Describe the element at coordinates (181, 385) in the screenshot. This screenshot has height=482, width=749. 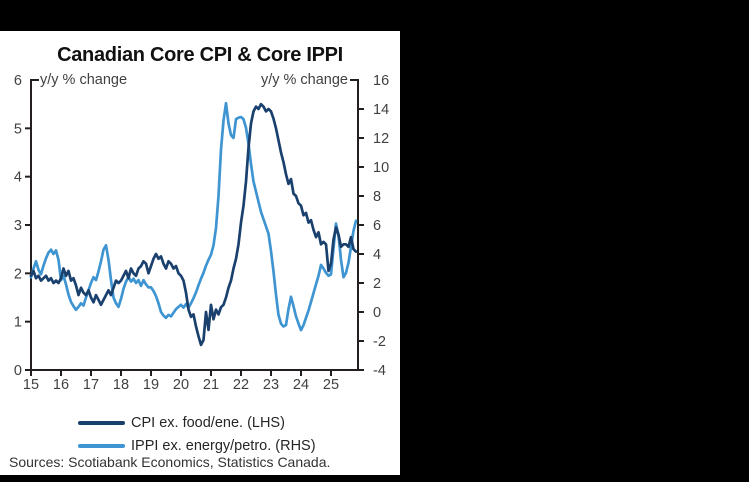
I see `x-axis-tick-label: 20` at that location.